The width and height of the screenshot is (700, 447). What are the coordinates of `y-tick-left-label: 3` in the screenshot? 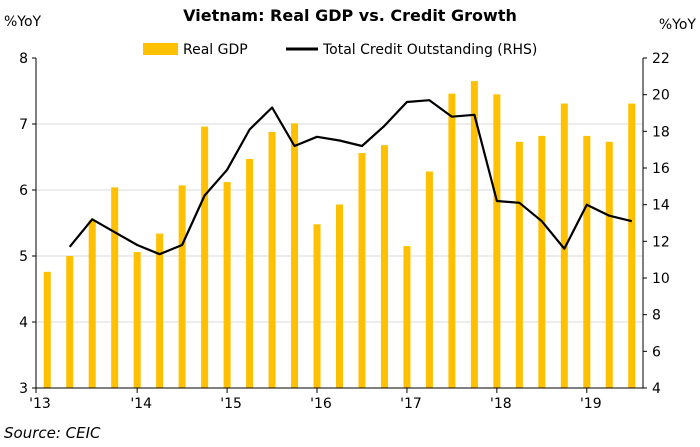 It's located at (23, 389).